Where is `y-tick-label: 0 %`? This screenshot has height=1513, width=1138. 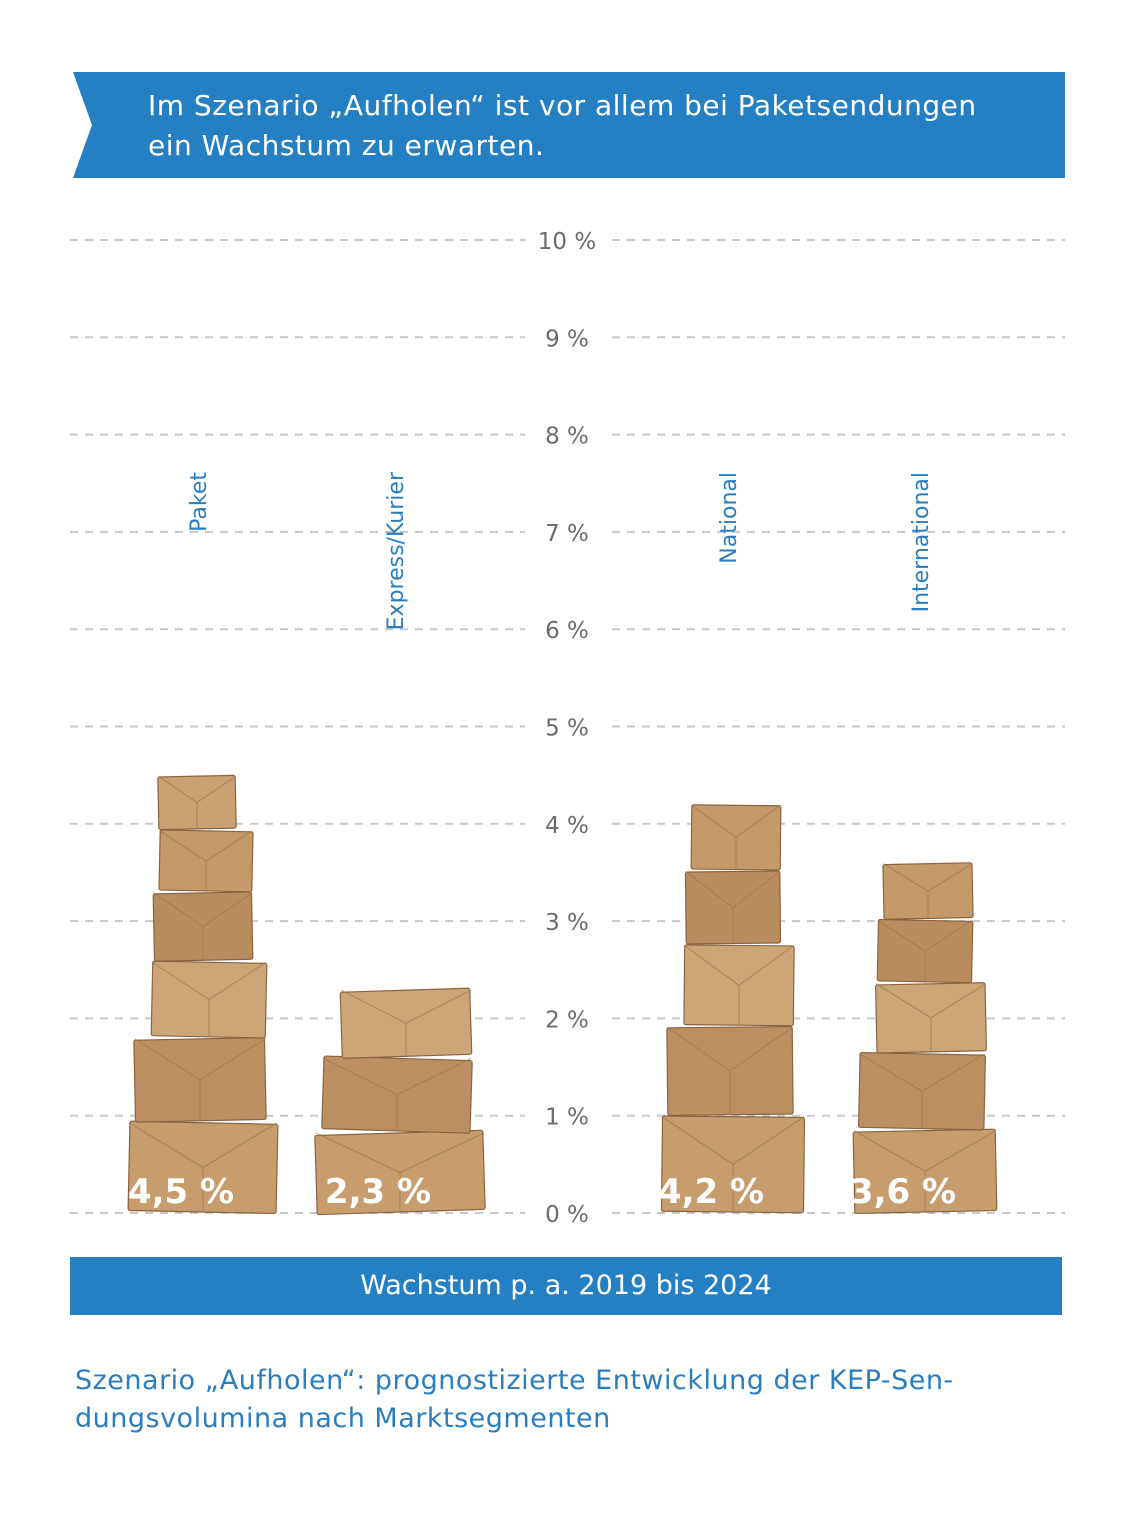 y-tick-label: 0 % is located at coordinates (567, 1215).